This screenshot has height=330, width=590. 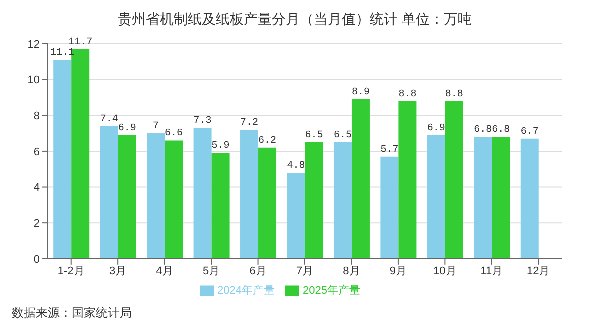 I want to click on y-tick-label: 4, so click(x=37, y=188).